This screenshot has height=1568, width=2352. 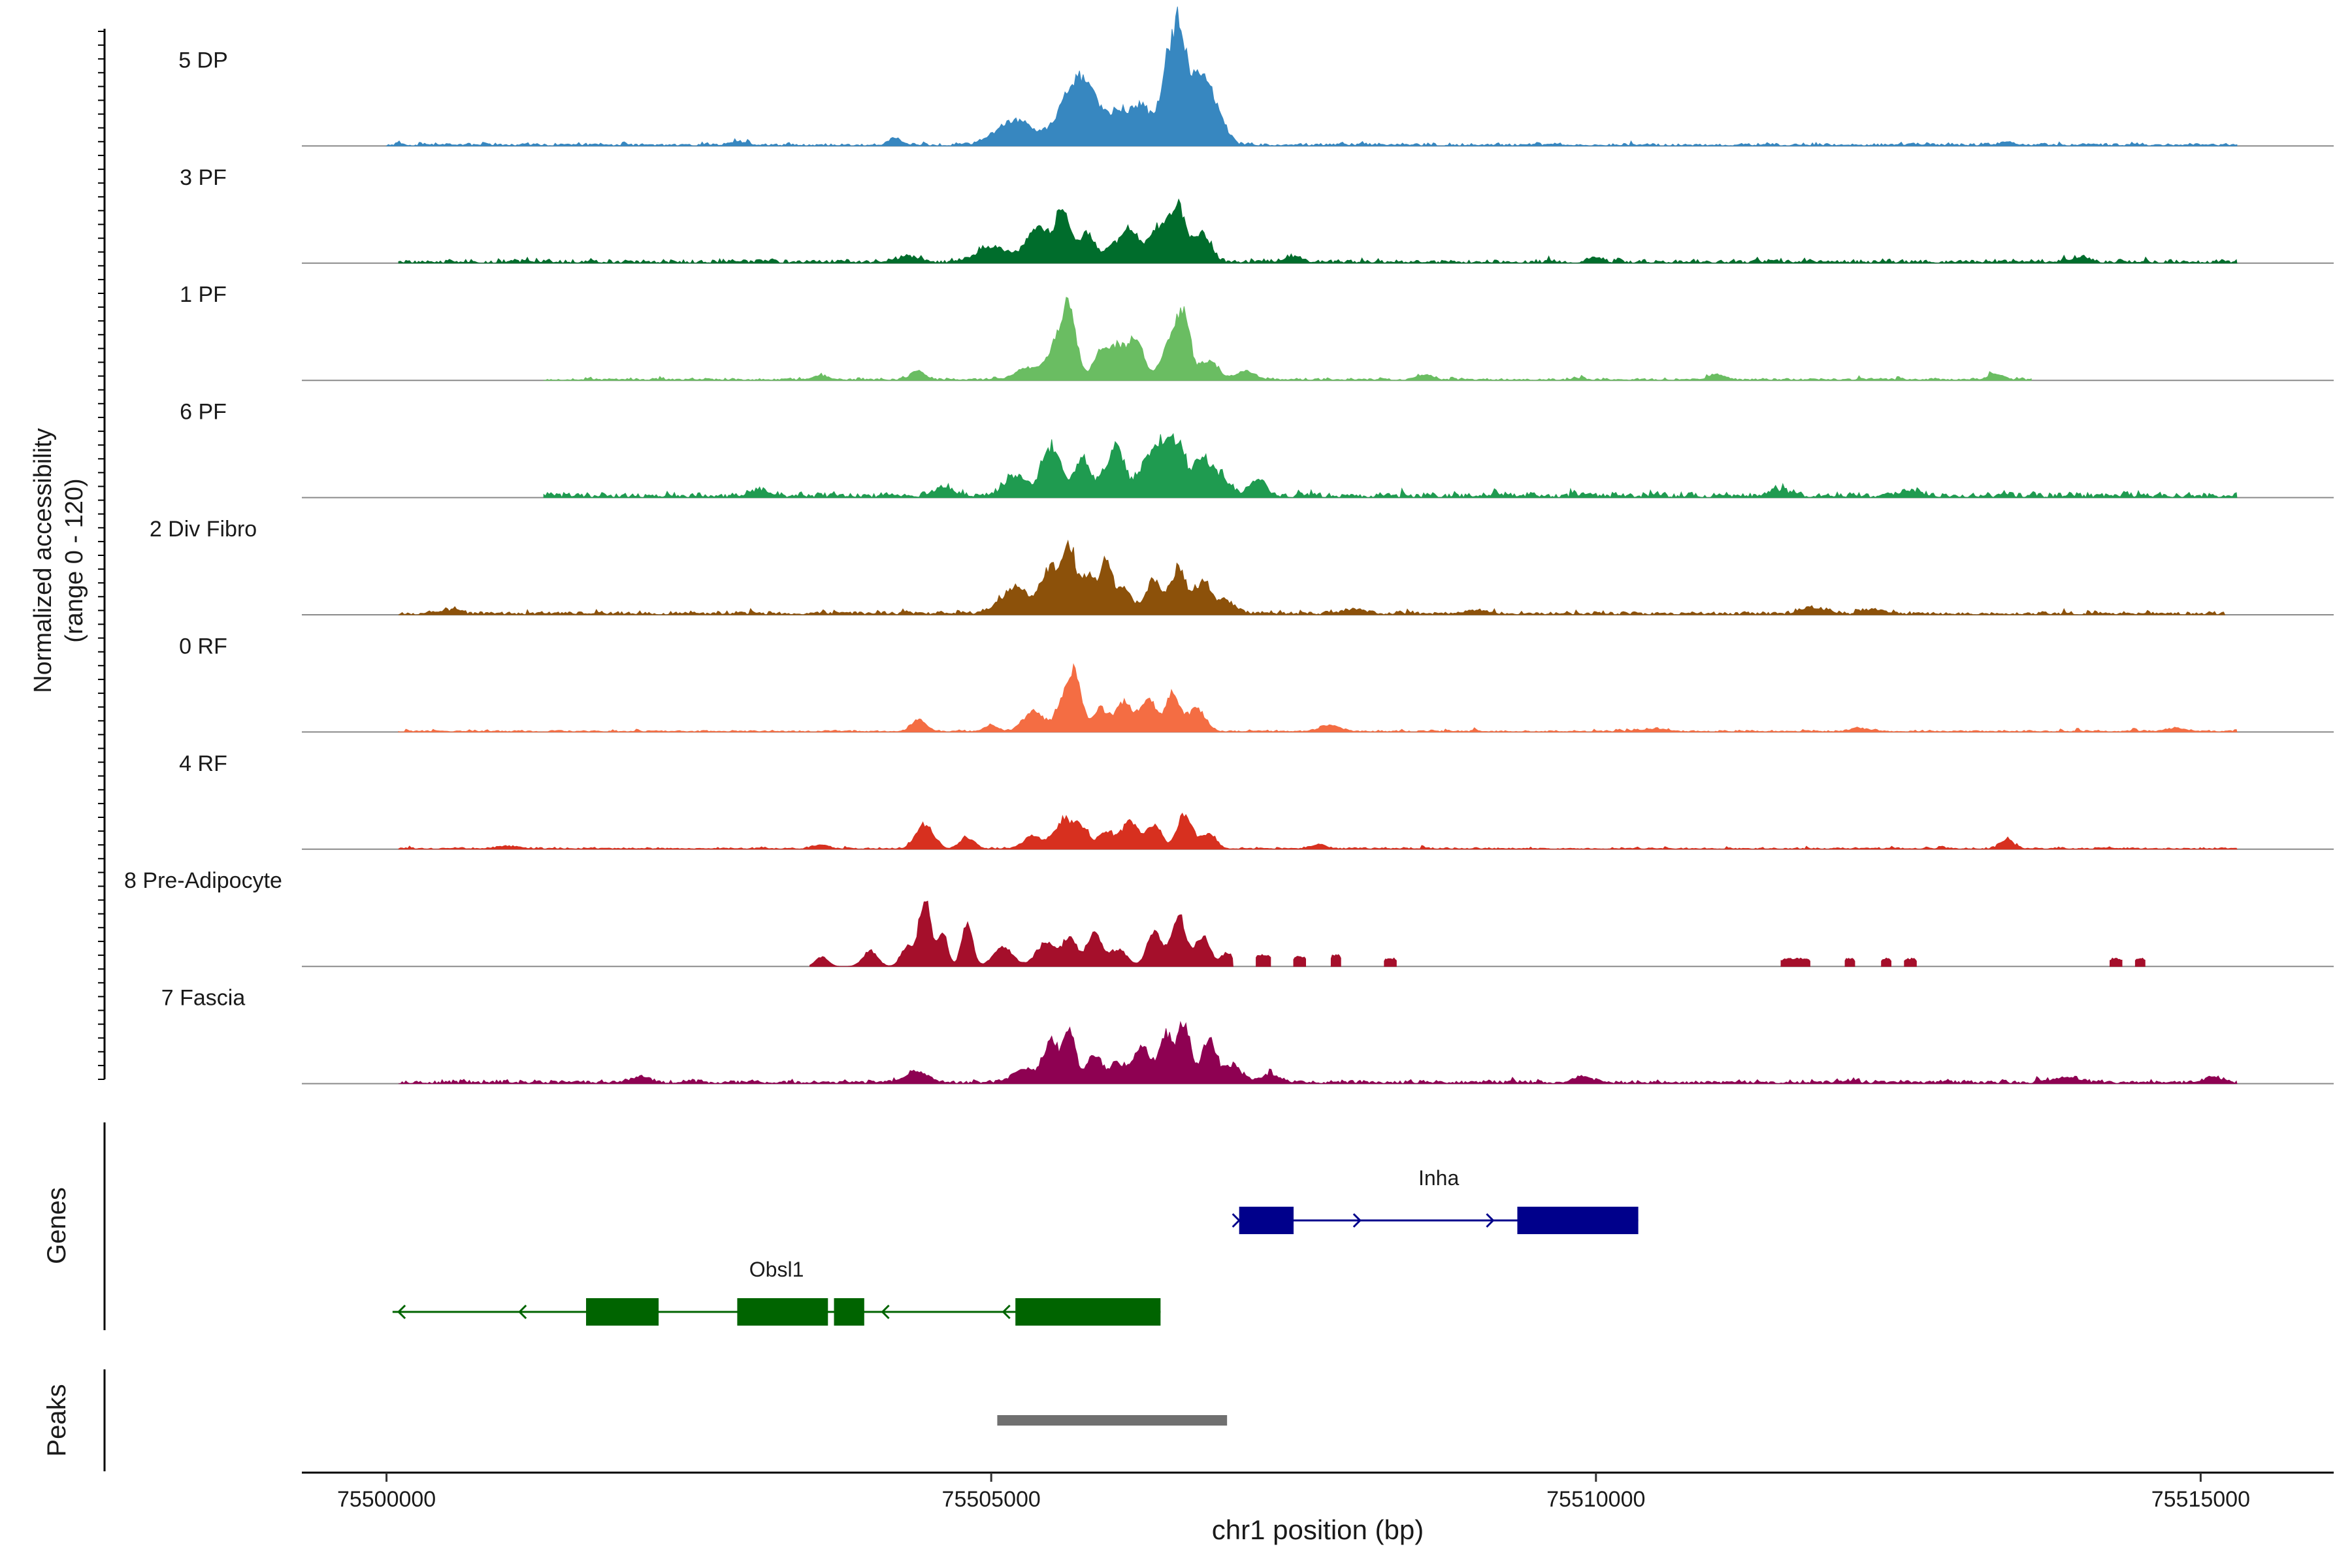 I want to click on track-7-fascia: 7 Fascia, so click(x=1247, y=1035).